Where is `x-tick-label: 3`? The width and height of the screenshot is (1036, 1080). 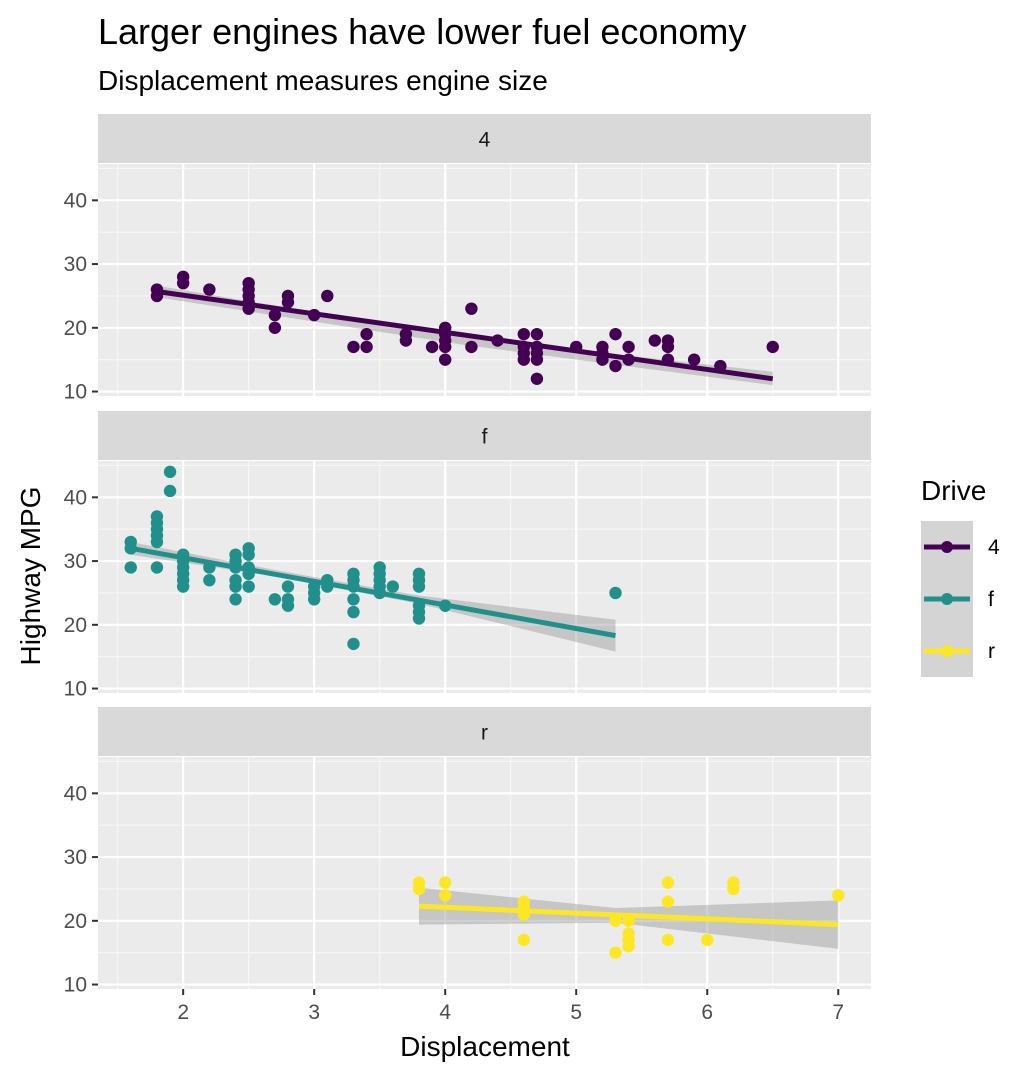
x-tick-label: 3 is located at coordinates (314, 1012).